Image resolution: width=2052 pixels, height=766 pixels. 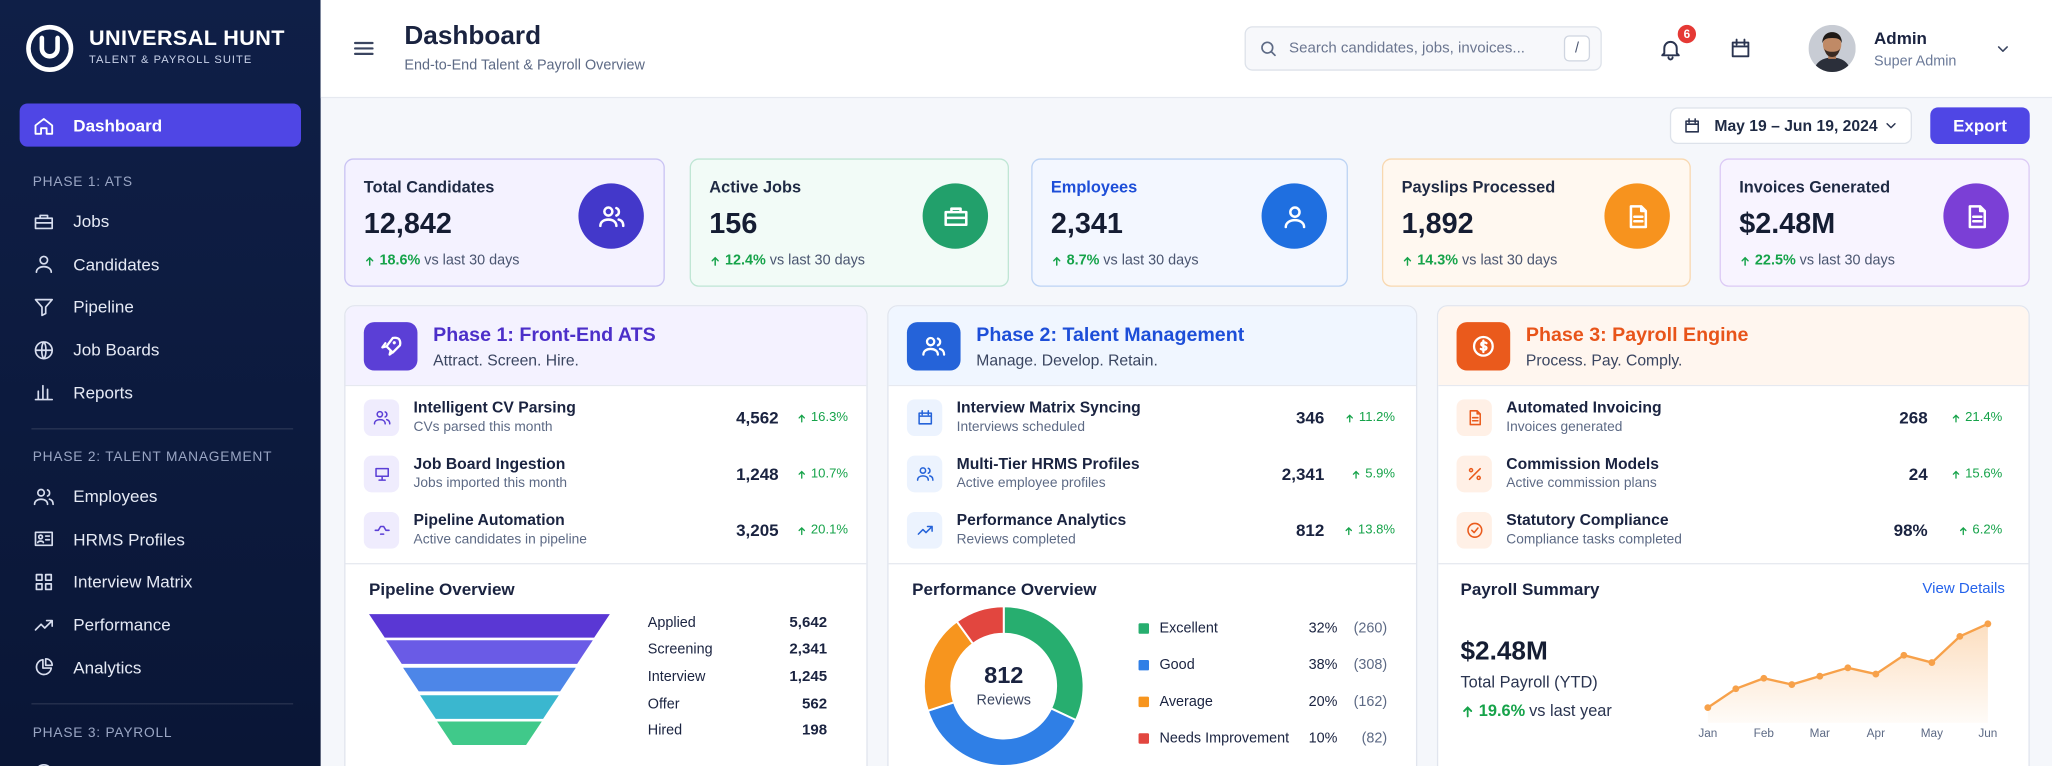 I want to click on view-details-link: View Details, so click(x=1963, y=589).